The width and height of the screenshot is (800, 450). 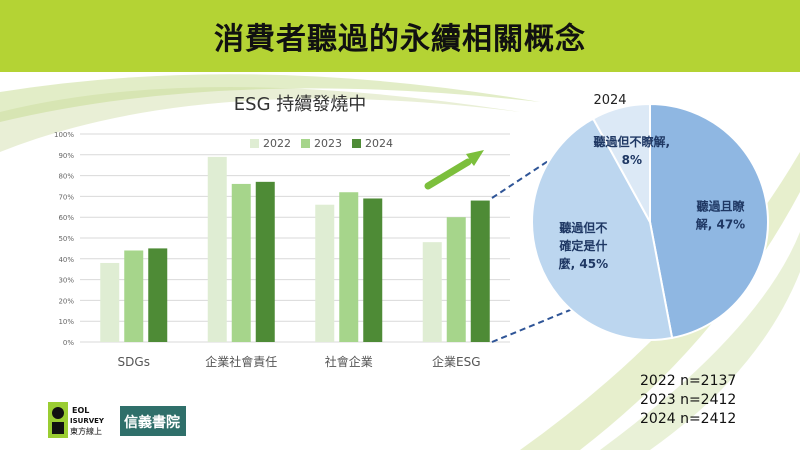 What do you see at coordinates (688, 419) in the screenshot?
I see `sample-note-2024: 2024 n=2412` at bounding box center [688, 419].